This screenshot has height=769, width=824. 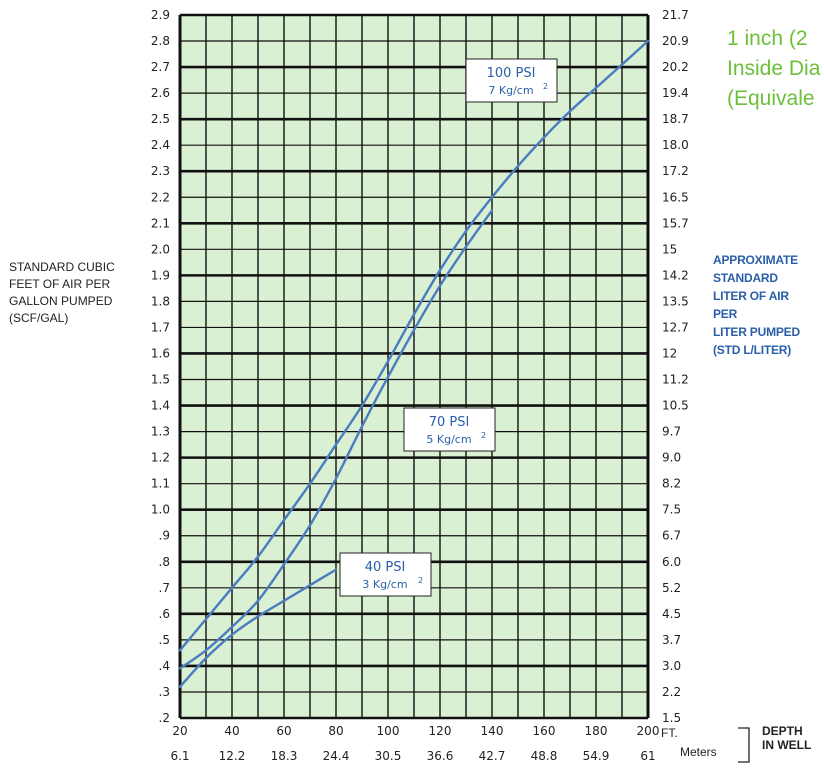 I want to click on x-tick-label-ft: 20, so click(x=179, y=731).